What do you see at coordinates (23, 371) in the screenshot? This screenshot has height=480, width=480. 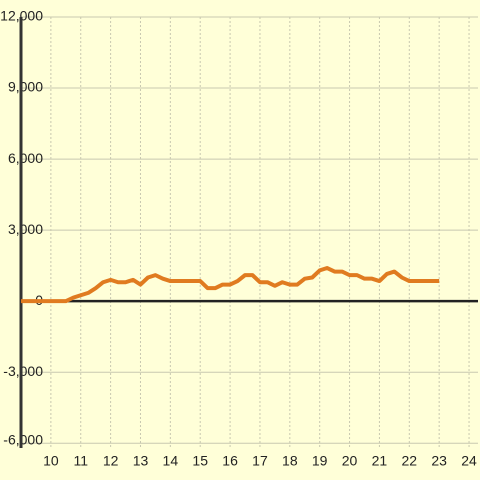 I see `y-tick-label: -3,000` at bounding box center [23, 371].